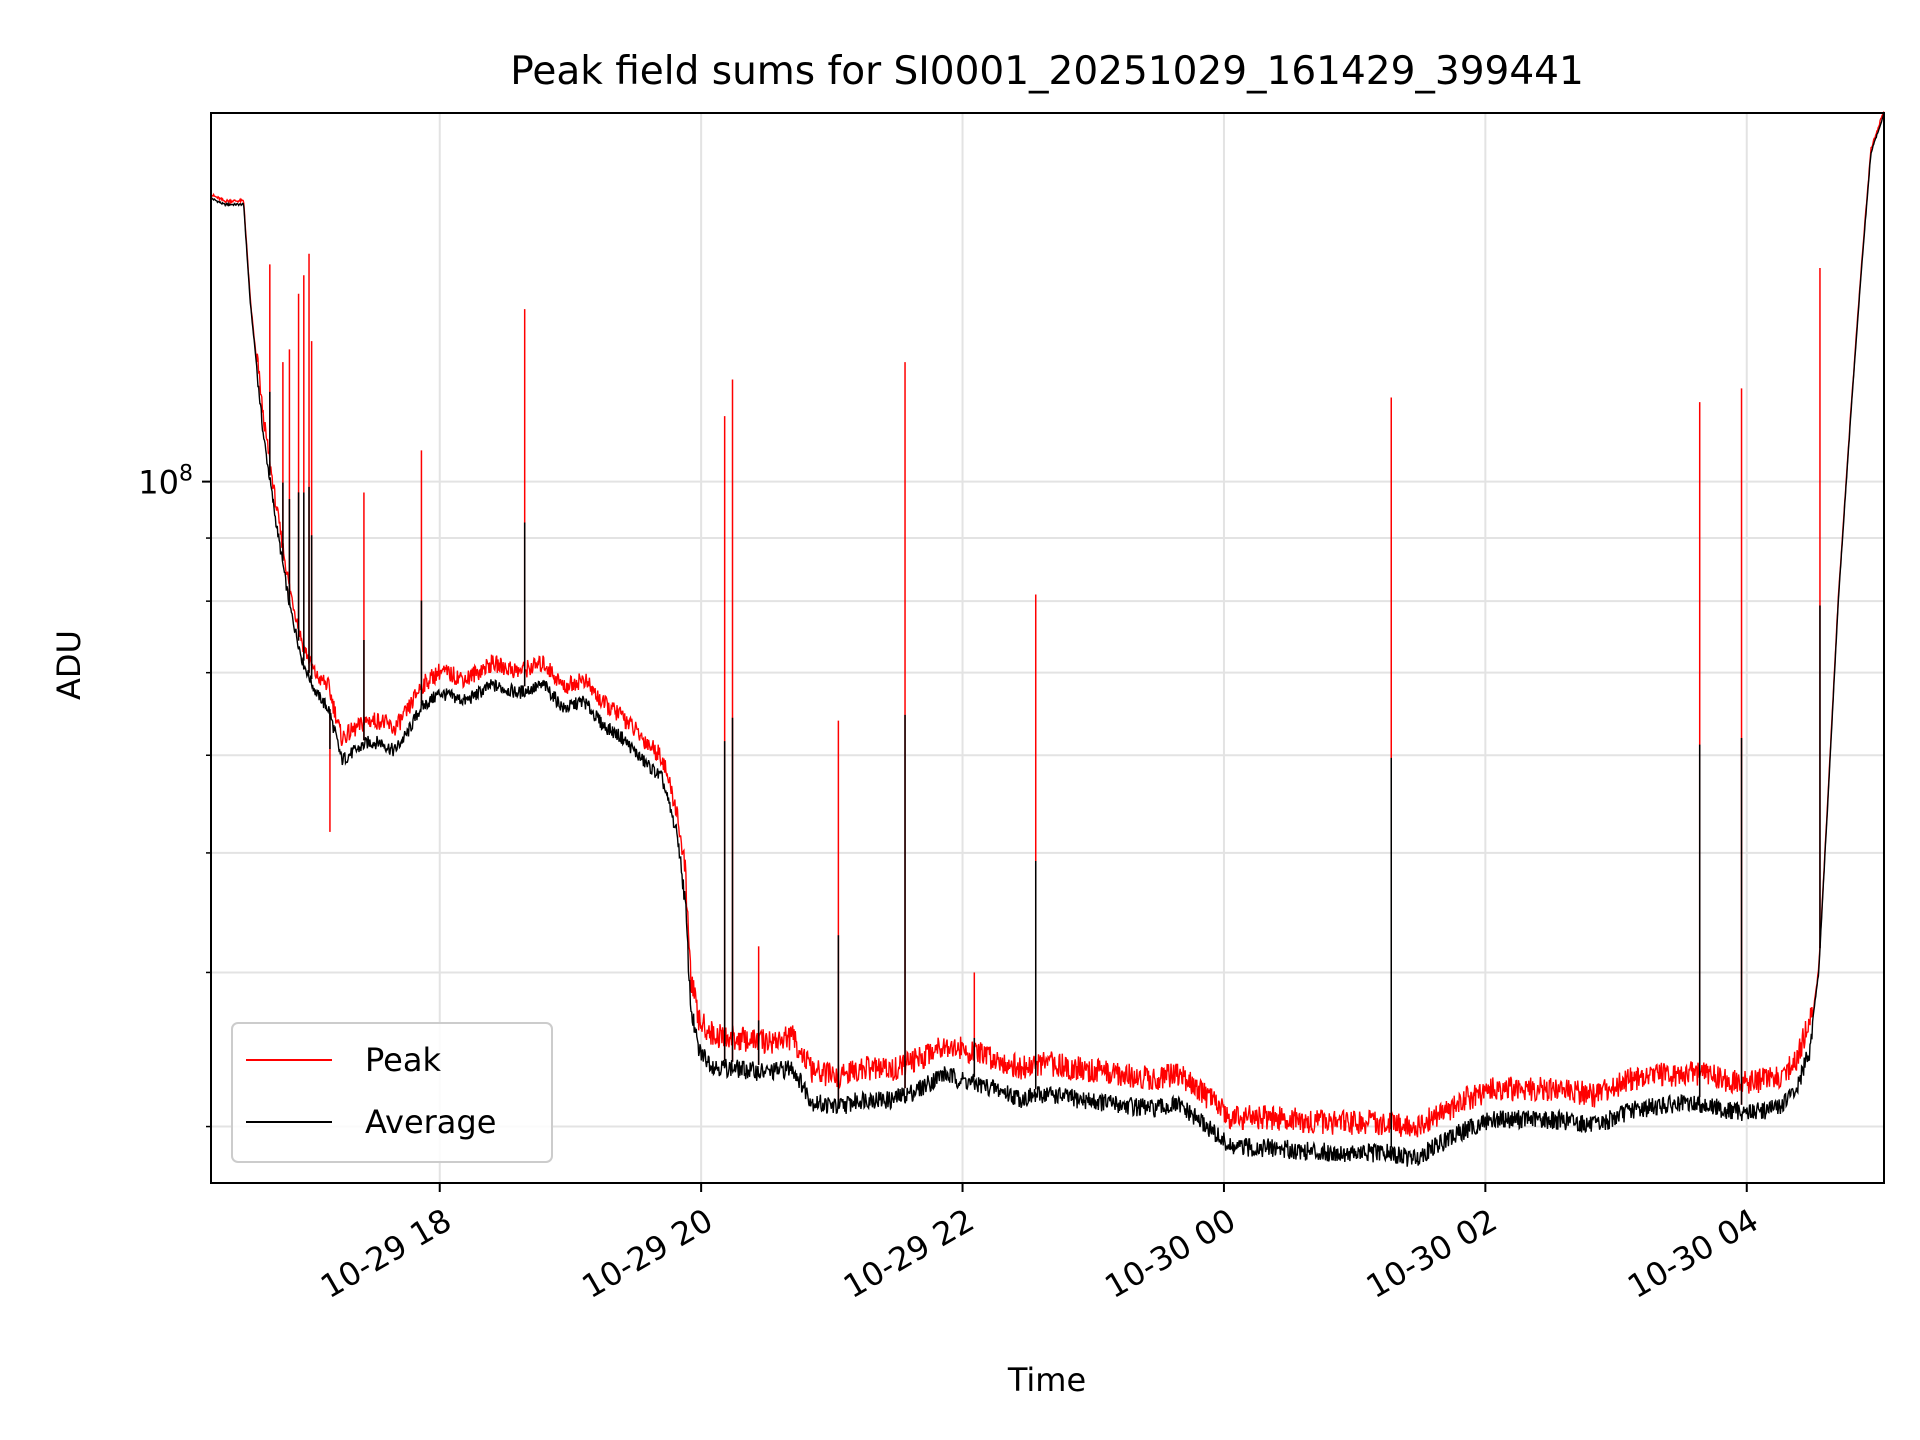  What do you see at coordinates (69, 665) in the screenshot?
I see `y-axis-label: ADU` at bounding box center [69, 665].